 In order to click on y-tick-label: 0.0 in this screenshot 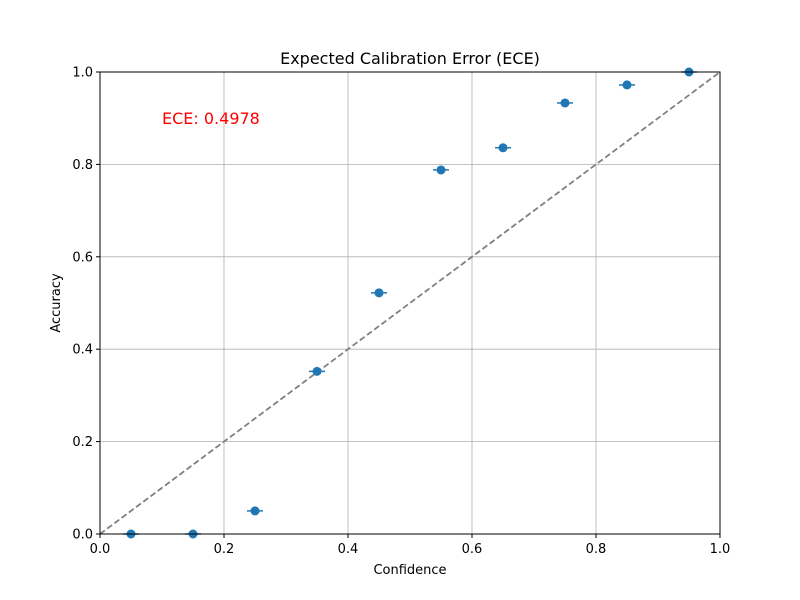, I will do `click(82, 535)`.